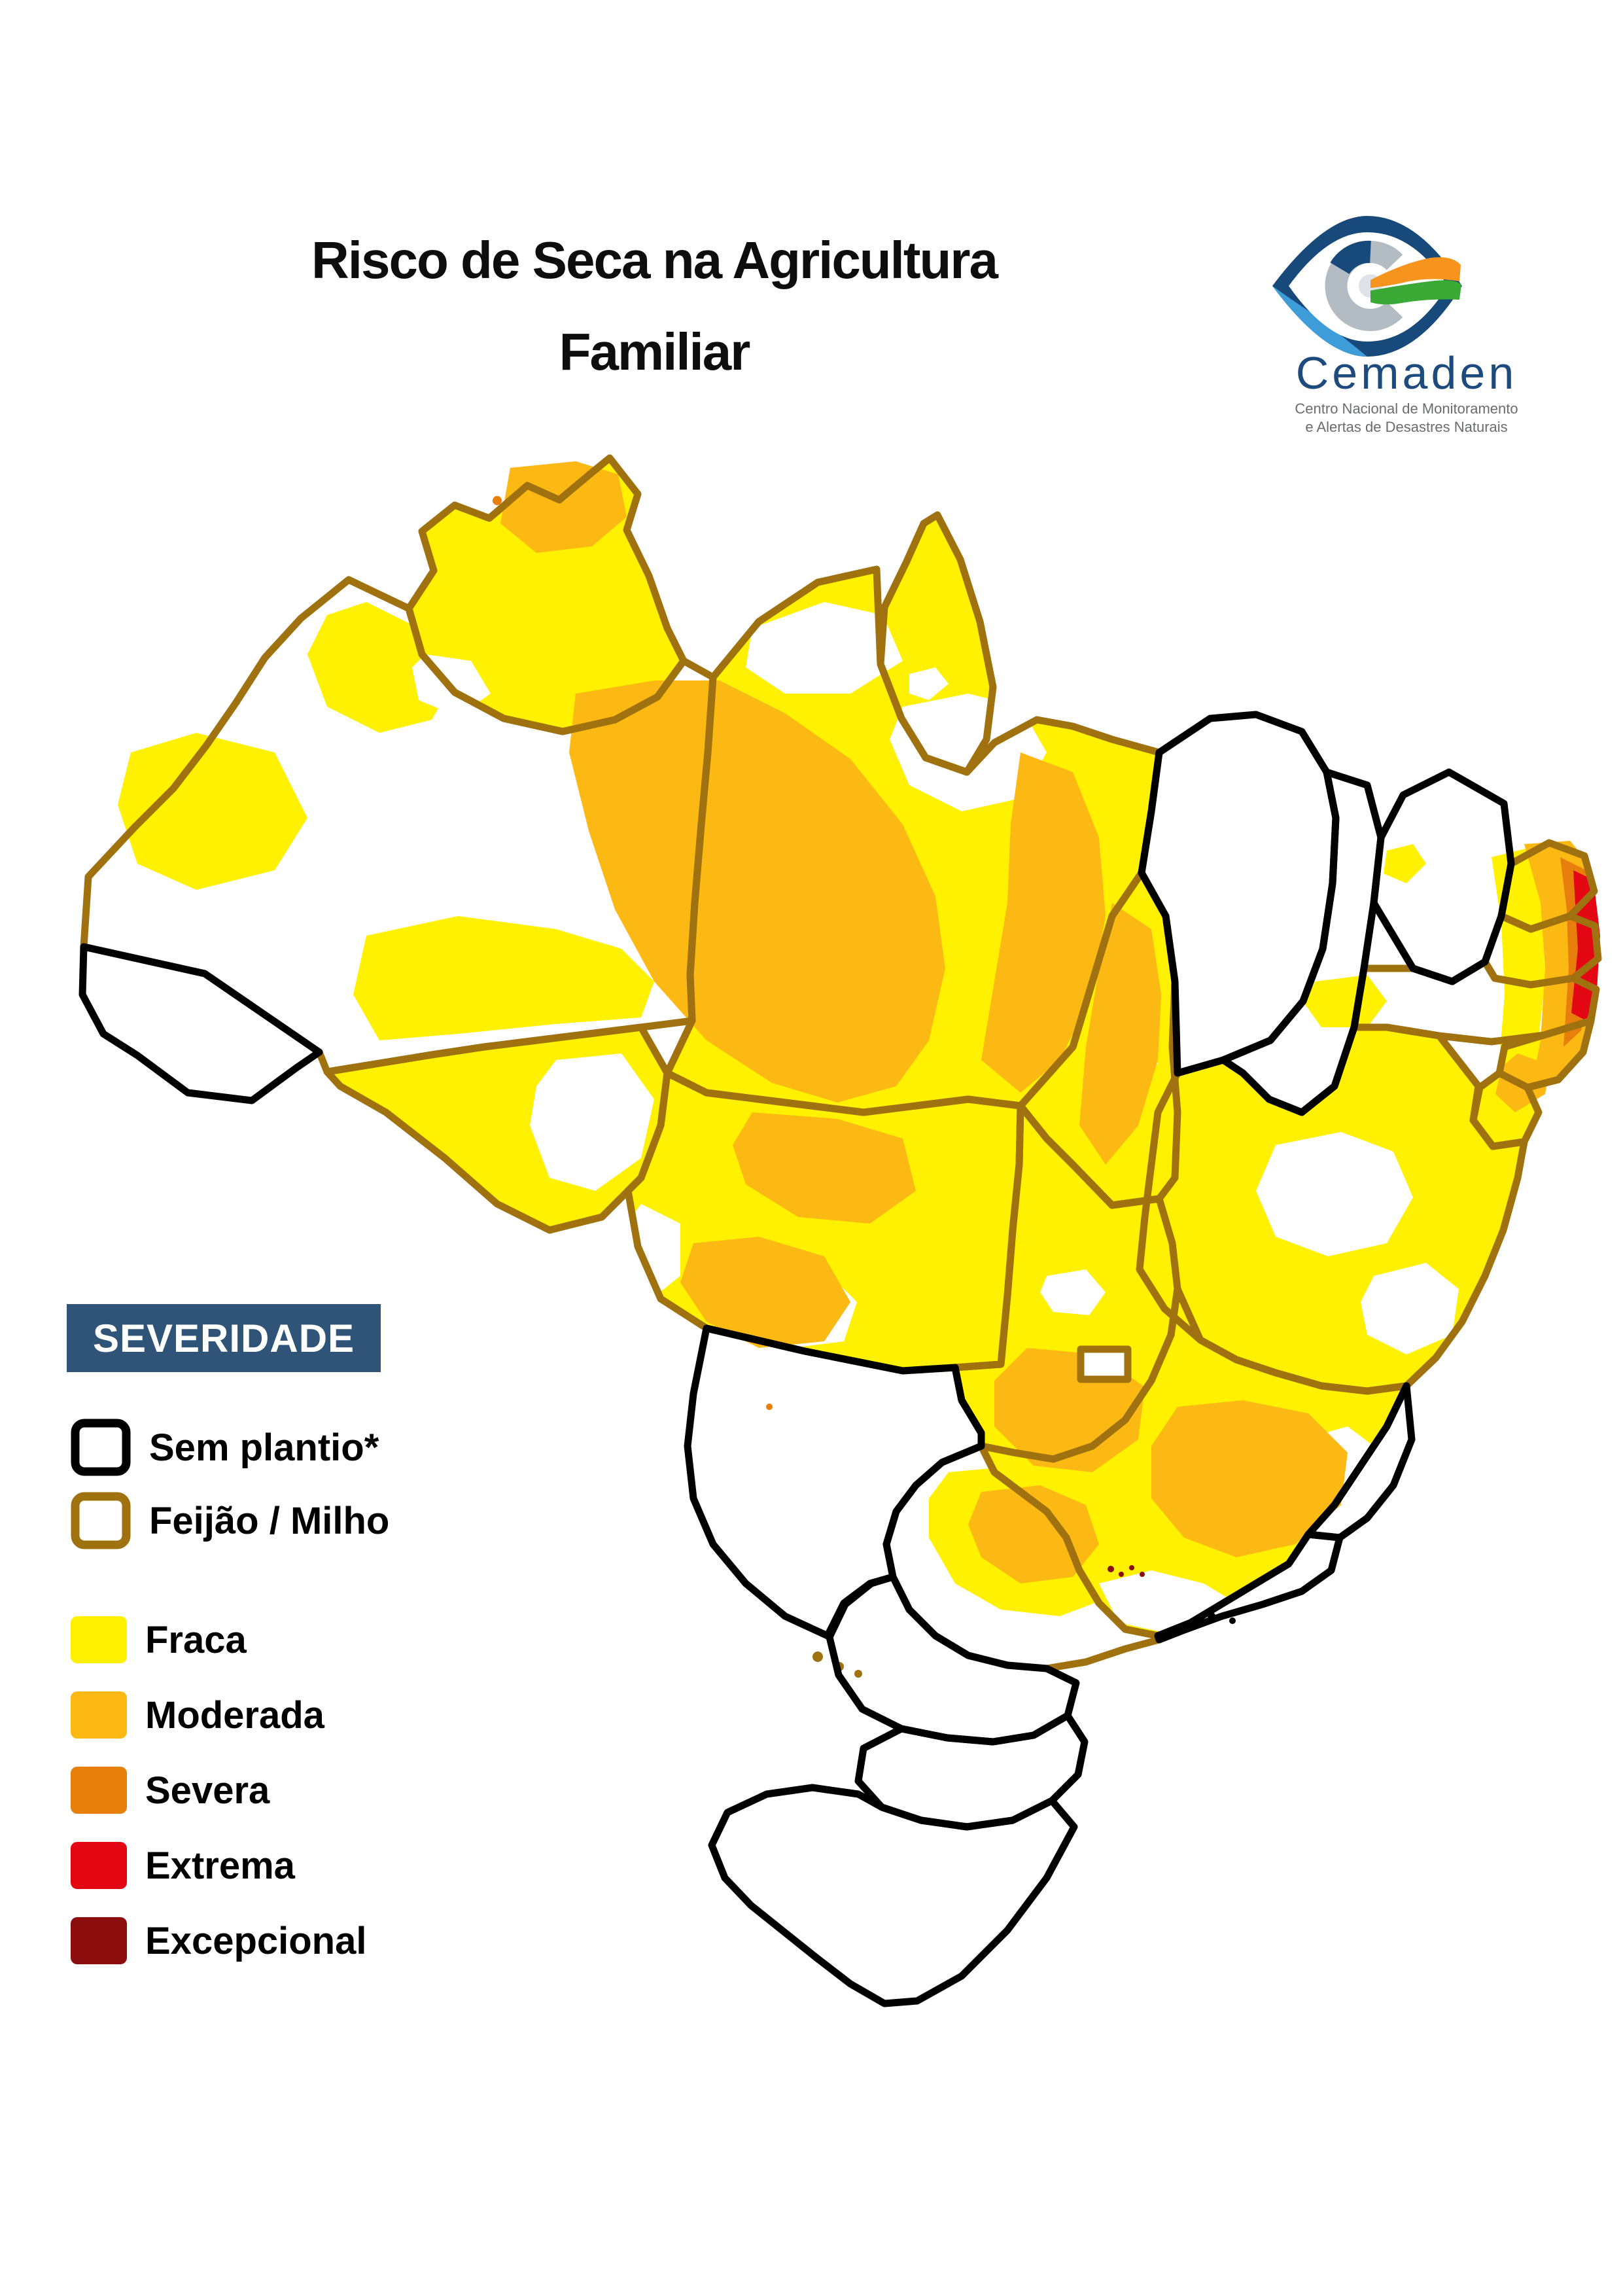  I want to click on cemaden-subtitle-line2: e Alertas de Desastres Naturais, so click(1407, 427).